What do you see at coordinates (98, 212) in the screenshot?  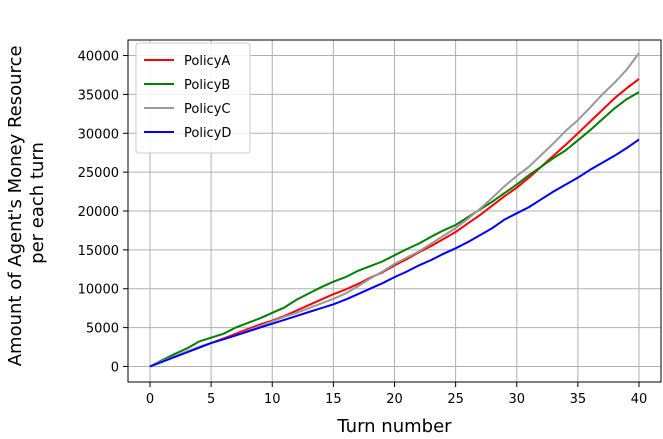 I see `y-tick-label: 20000` at bounding box center [98, 212].